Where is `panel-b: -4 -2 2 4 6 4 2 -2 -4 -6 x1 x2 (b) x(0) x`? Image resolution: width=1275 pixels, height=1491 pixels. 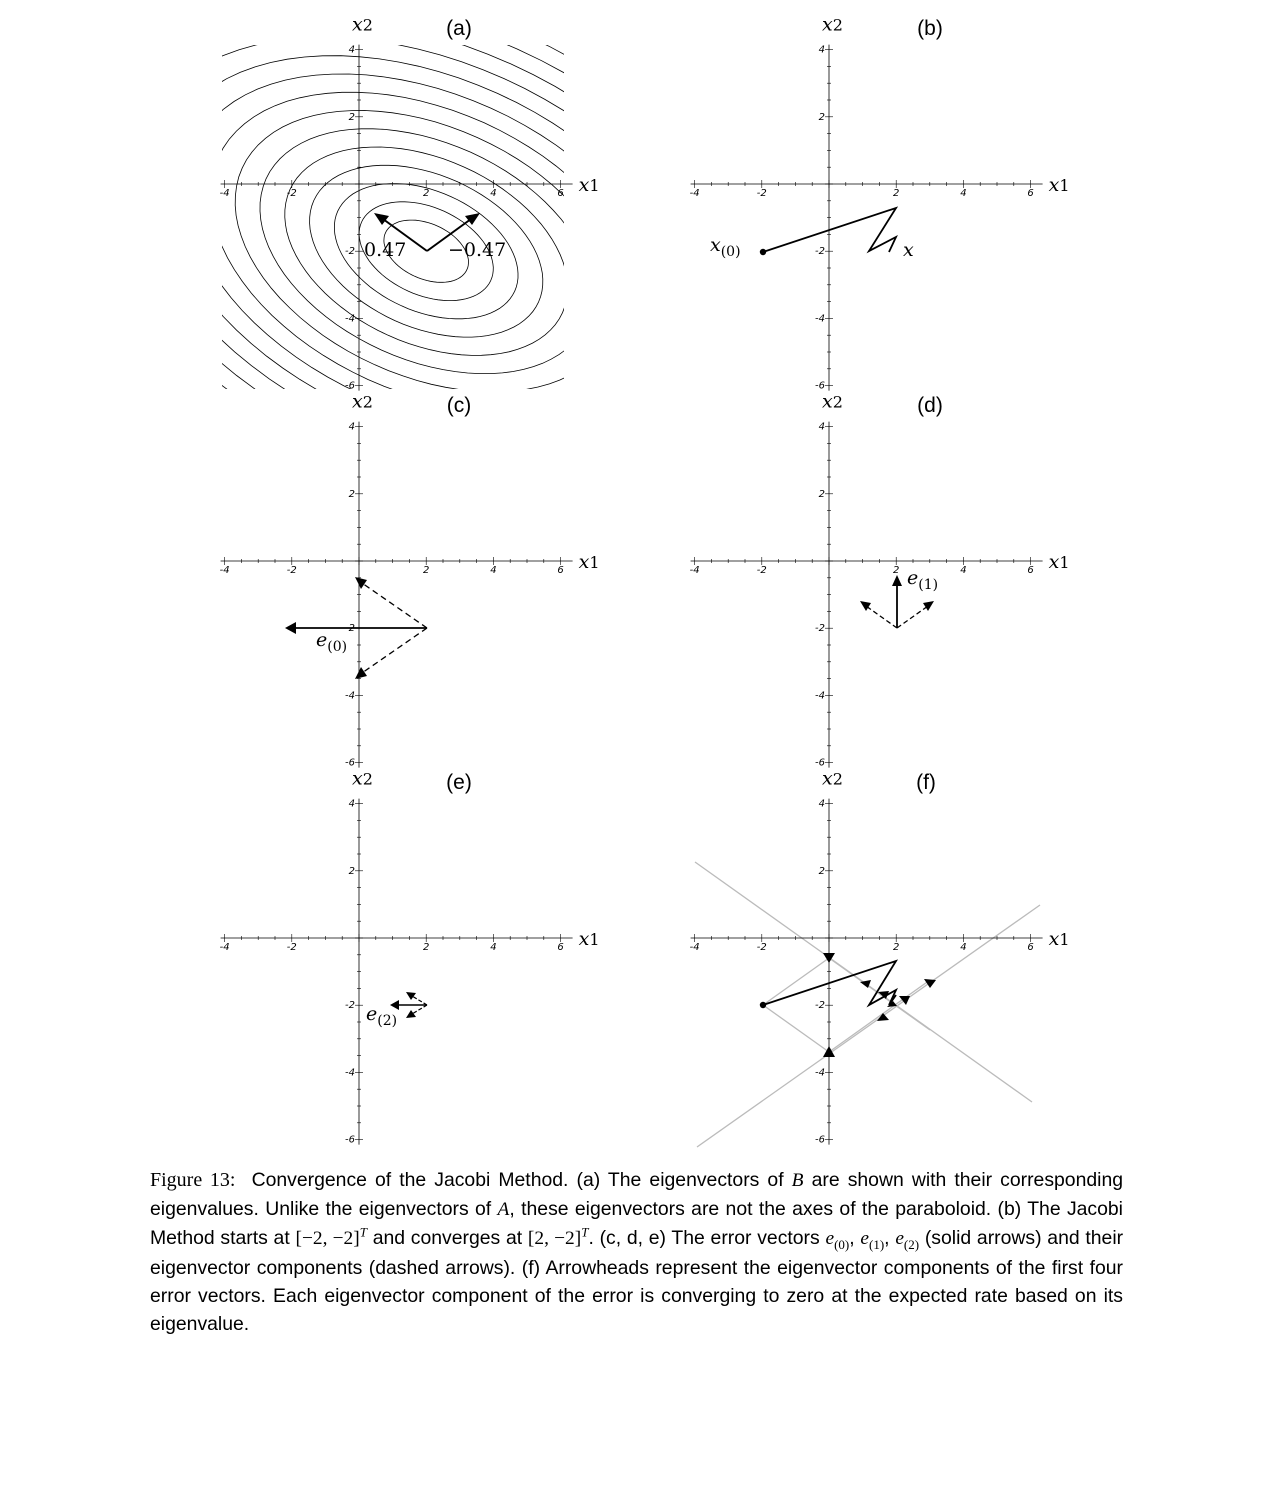
panel-b: -4 -2 2 4 6 4 2 -2 -4 -6 x1 x2 (b) x(0) x is located at coordinates (880, 203).